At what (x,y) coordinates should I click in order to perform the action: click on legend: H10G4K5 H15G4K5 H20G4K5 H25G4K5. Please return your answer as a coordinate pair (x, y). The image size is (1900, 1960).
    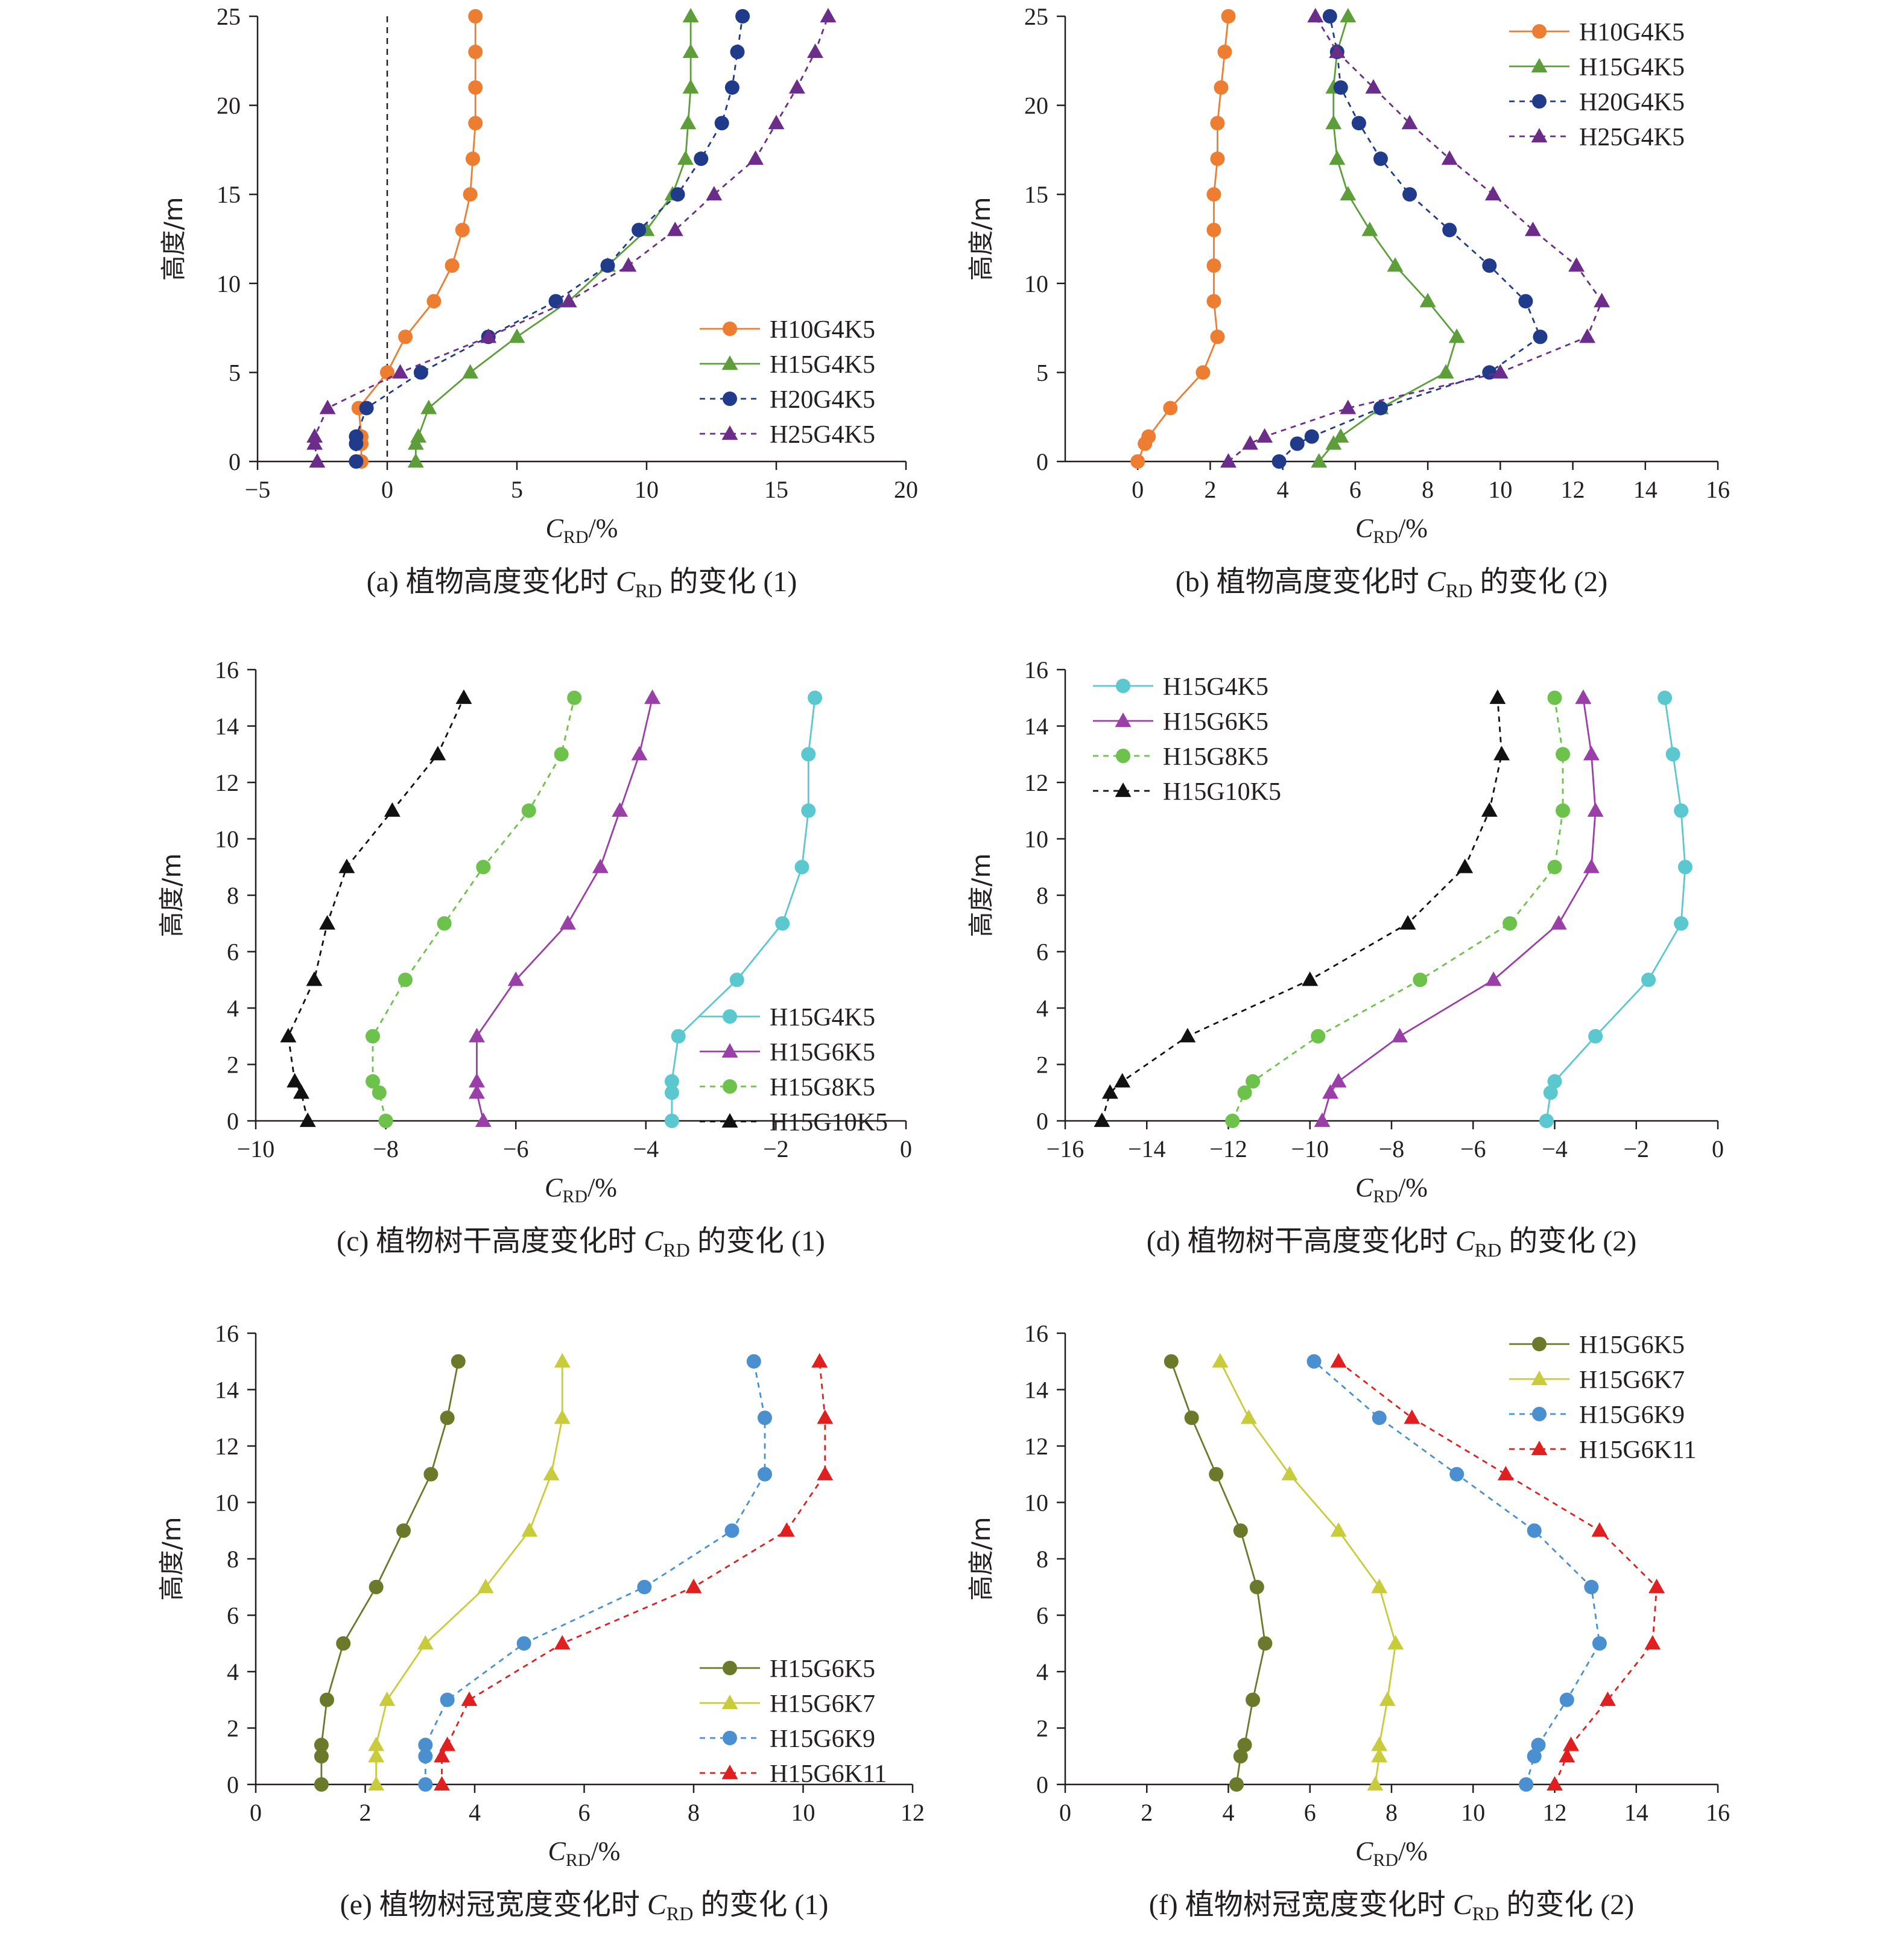
    Looking at the image, I should click on (1597, 85).